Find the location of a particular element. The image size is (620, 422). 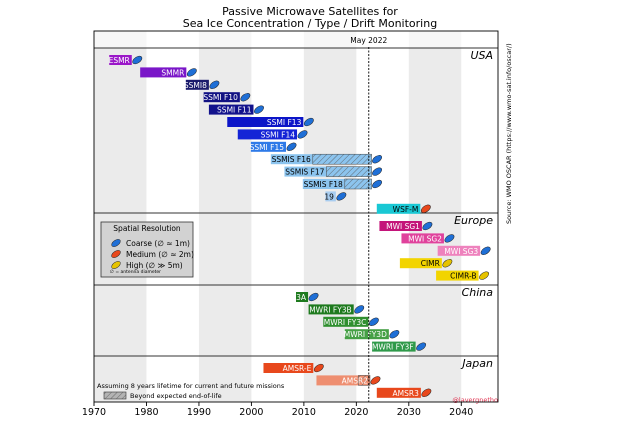

mission-label: SMMR is located at coordinates (172, 72).